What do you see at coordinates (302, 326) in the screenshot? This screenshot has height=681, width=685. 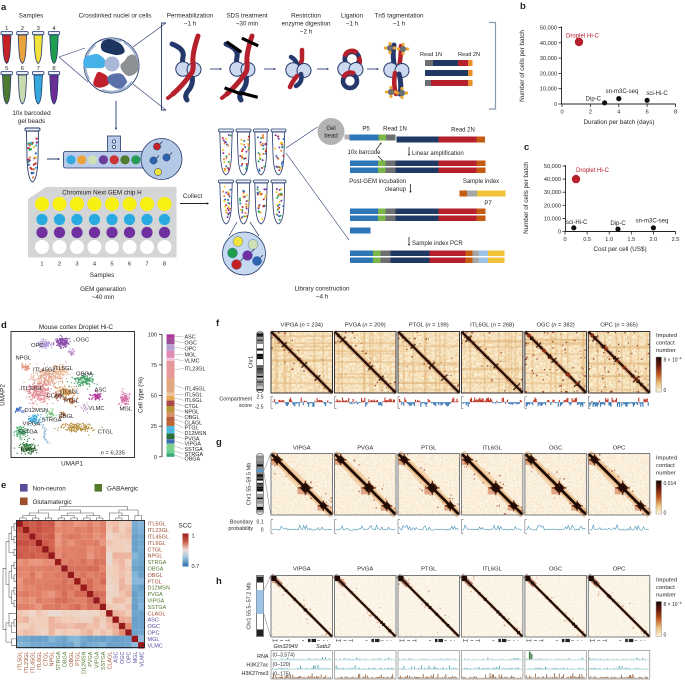 I see `svg-text: VIPGA (n = 234)` at bounding box center [302, 326].